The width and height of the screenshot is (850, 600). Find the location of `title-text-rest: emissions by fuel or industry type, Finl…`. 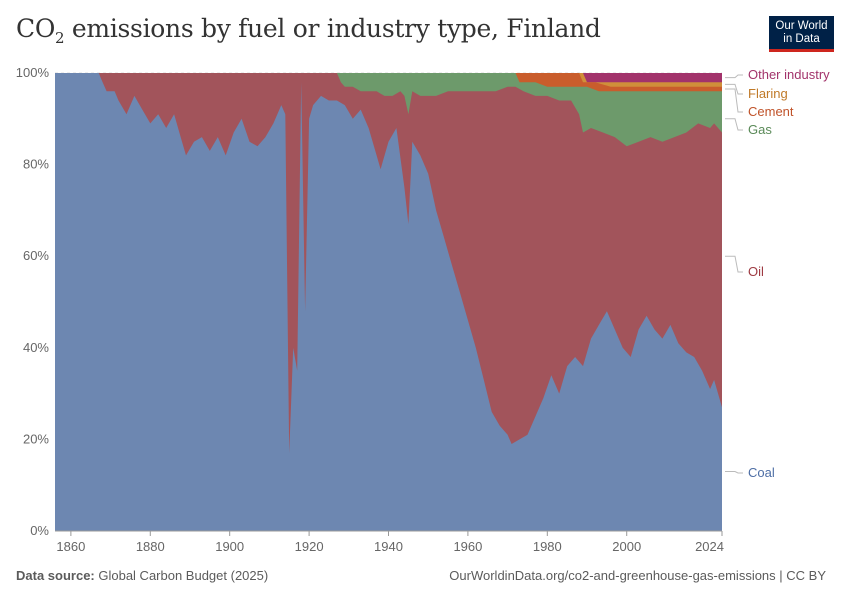

title-text-rest: emissions by fuel or industry type, Finl… is located at coordinates (332, 28).